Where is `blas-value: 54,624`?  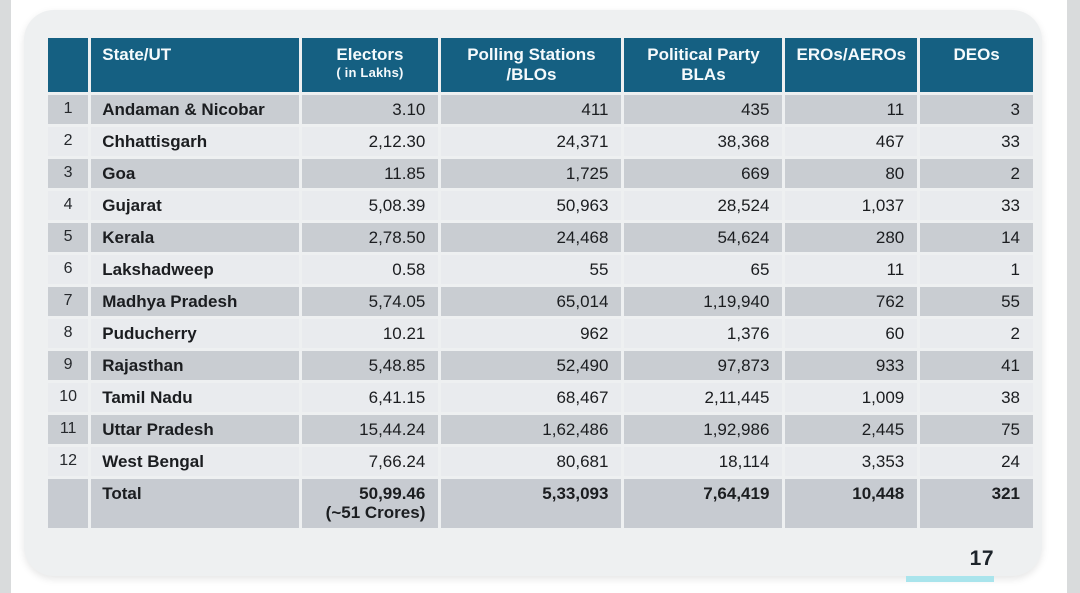
blas-value: 54,624 is located at coordinates (703, 237).